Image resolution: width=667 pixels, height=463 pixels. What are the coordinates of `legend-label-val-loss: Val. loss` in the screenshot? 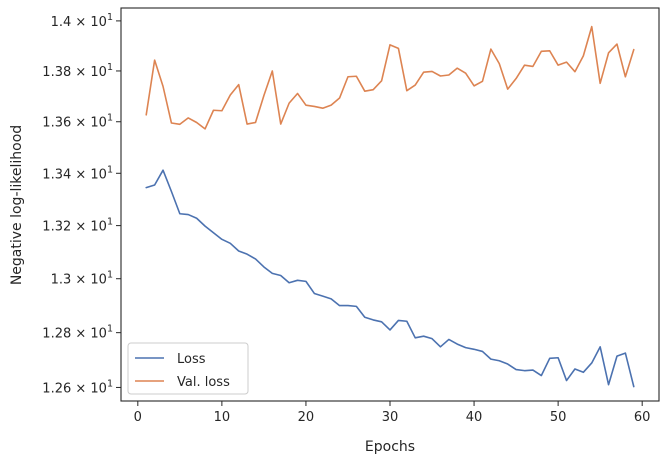 It's located at (203, 382).